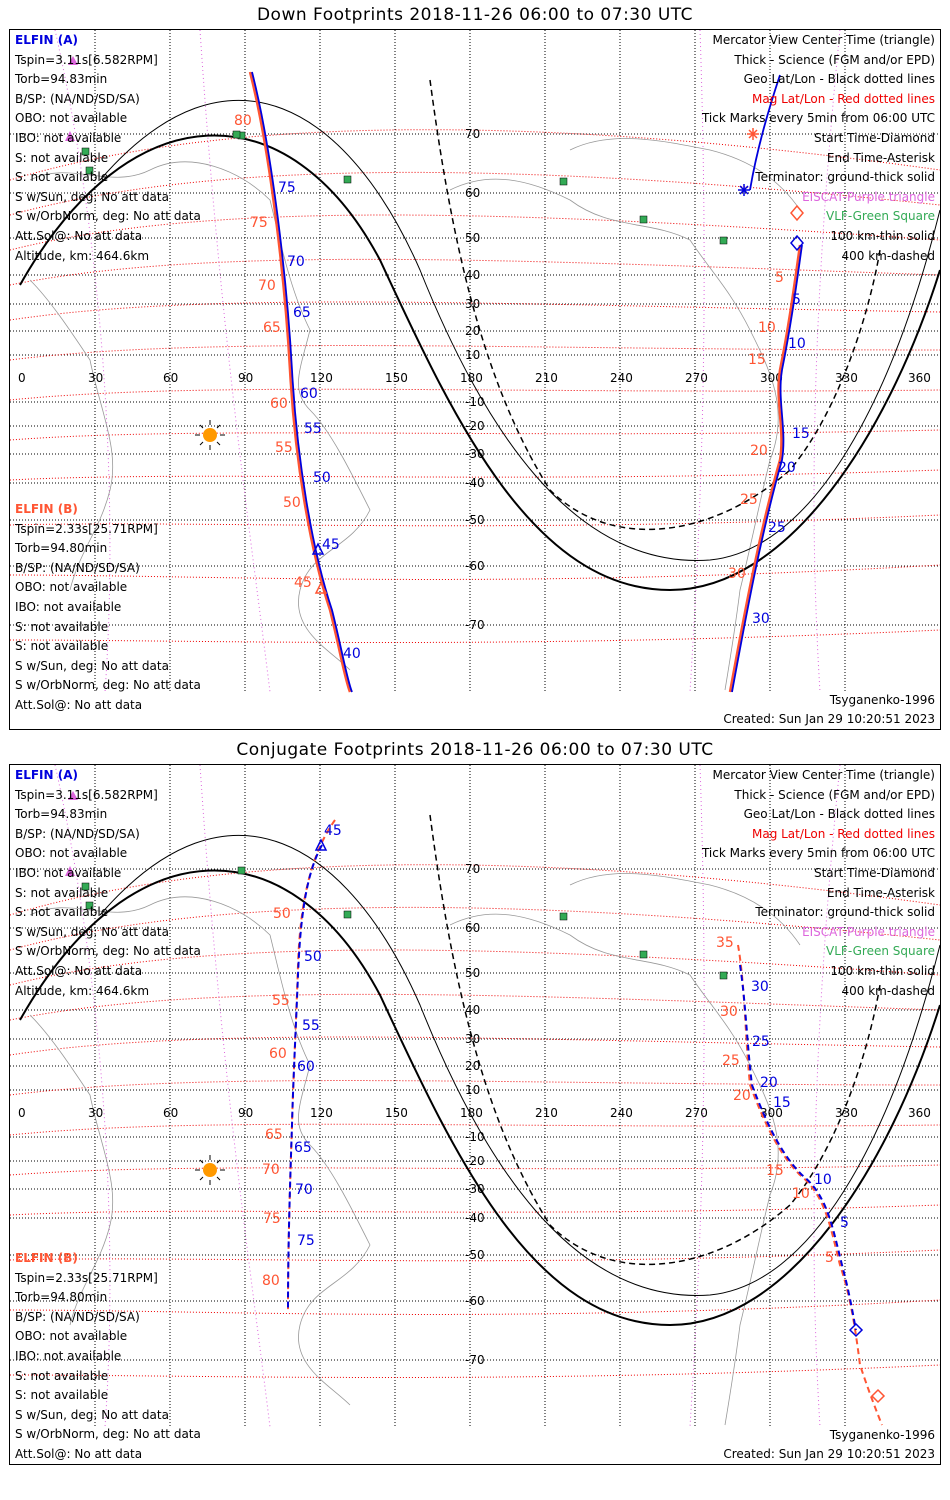 The width and height of the screenshot is (950, 1500). I want to click on start-diamond-a, so click(856, 1330).